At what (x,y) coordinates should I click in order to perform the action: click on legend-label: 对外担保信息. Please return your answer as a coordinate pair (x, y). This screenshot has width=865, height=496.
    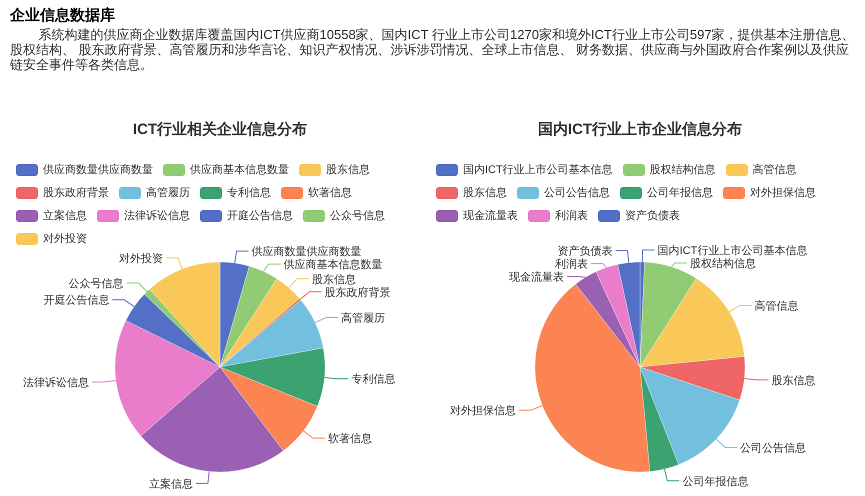
    Looking at the image, I should click on (783, 193).